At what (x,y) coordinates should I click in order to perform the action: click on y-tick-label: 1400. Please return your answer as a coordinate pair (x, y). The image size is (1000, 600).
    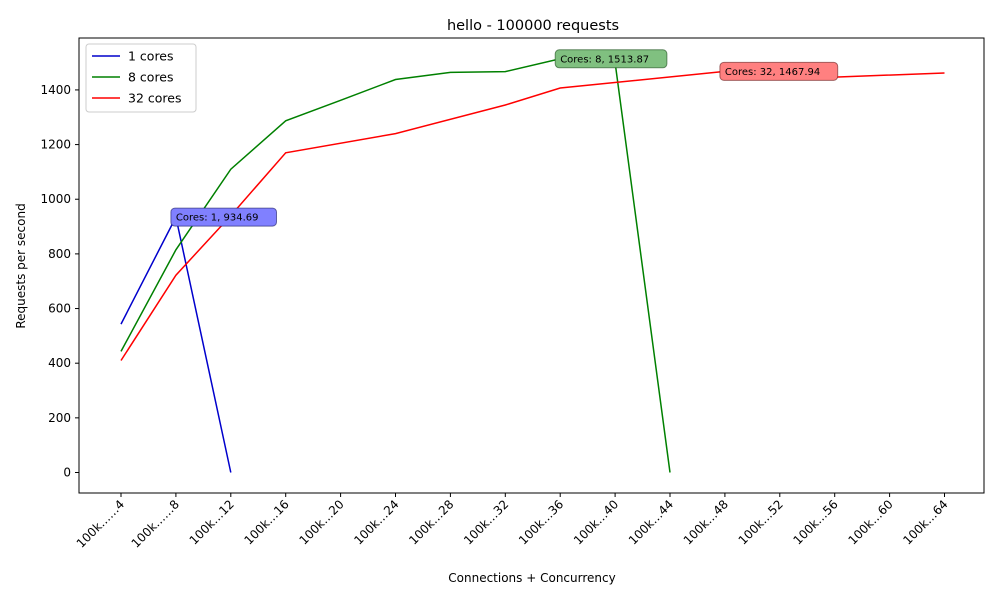
    Looking at the image, I should click on (55, 90).